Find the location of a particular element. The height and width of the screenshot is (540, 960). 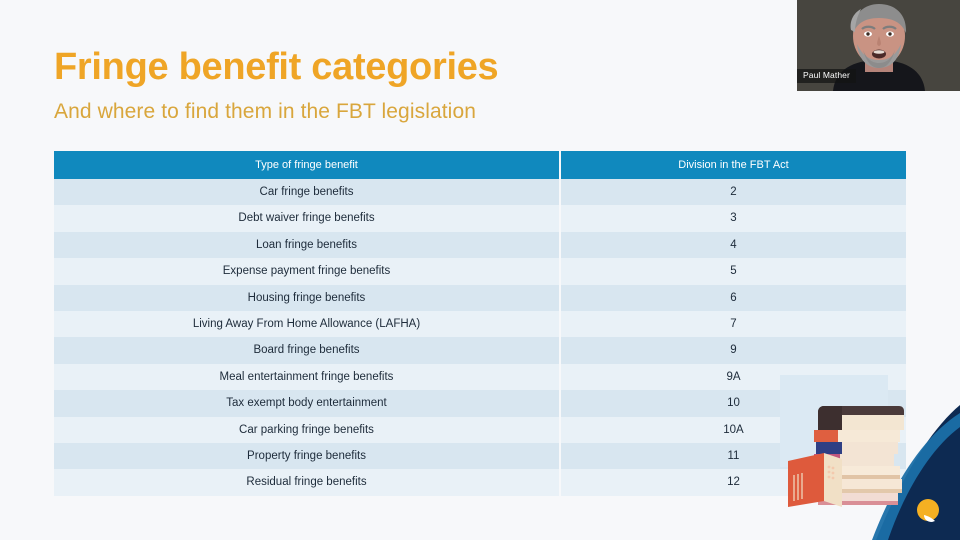

cell-division: 4 is located at coordinates (733, 245).